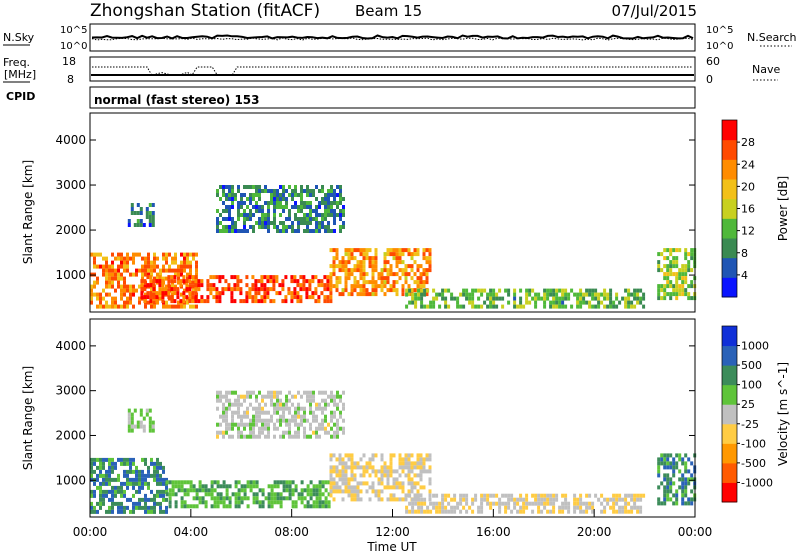 This screenshot has height=554, width=800. I want to click on colorbar-tick-label: 25, so click(748, 404).